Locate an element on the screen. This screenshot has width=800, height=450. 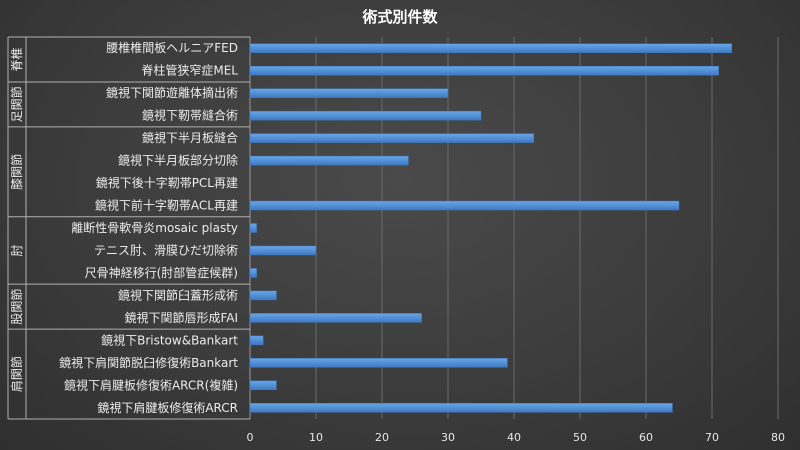
category-label: 鏡視下半月板部分切除 is located at coordinates (178, 160).